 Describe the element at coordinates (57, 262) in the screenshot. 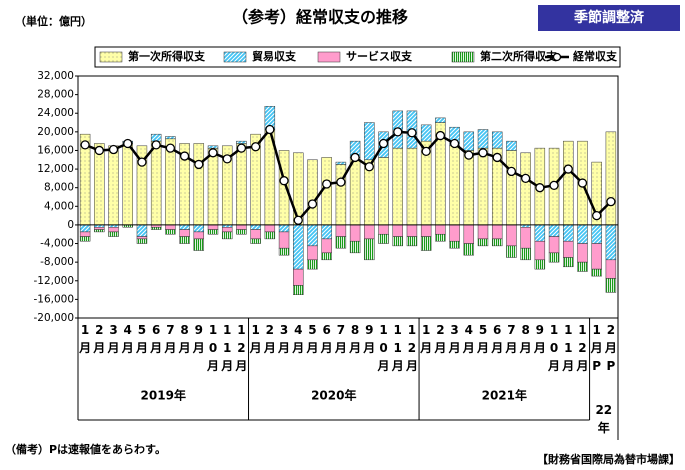

I see `y-tick-label: -8,000` at that location.